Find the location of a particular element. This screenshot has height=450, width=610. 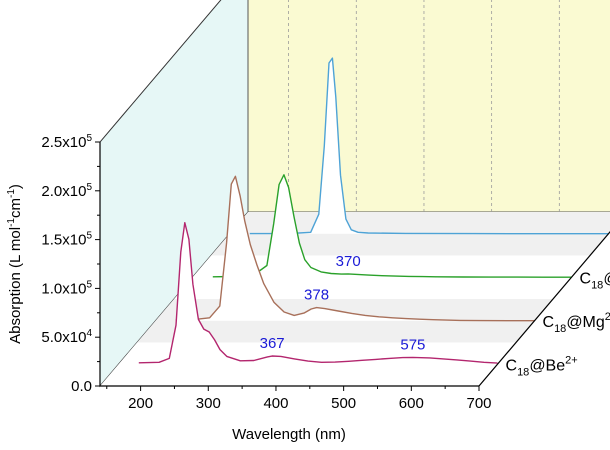

series-label-C18@Ca2+: C18@Ca2+ is located at coordinates (595, 279).